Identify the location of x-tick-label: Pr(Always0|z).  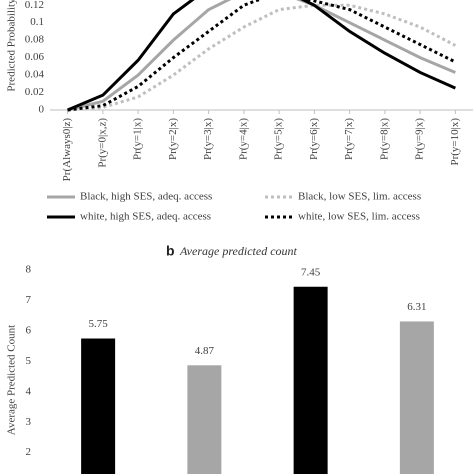
(67, 150).